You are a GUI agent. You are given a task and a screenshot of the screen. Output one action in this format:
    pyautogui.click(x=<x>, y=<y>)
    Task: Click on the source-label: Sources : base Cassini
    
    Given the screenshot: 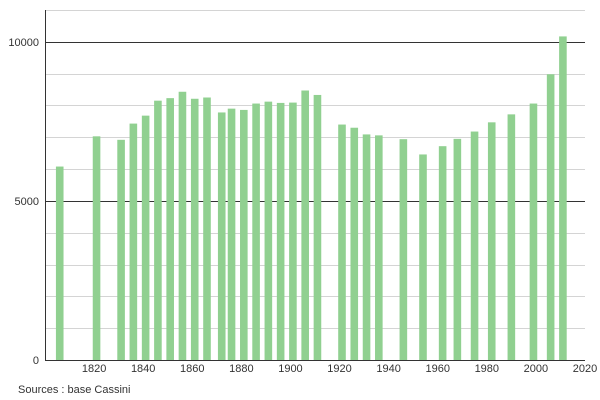 What is the action you would take?
    pyautogui.click(x=74, y=390)
    